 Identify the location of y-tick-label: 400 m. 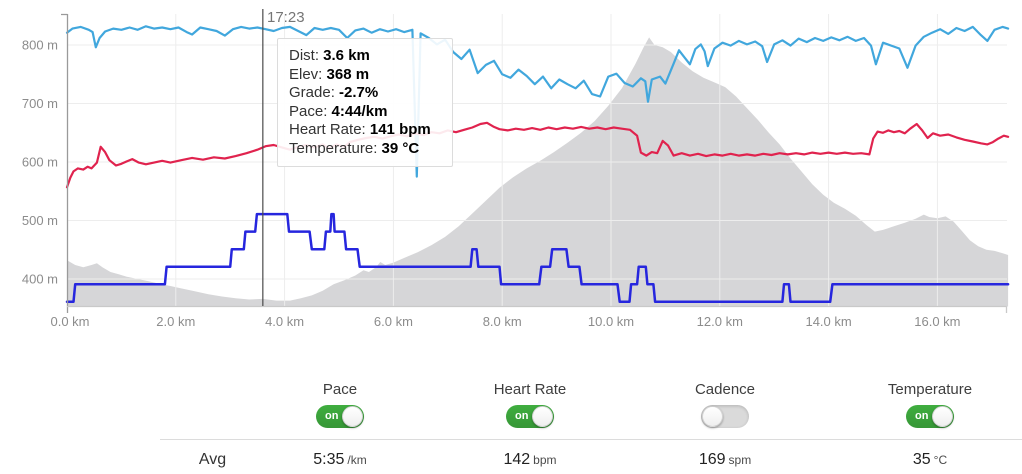
(40, 279).